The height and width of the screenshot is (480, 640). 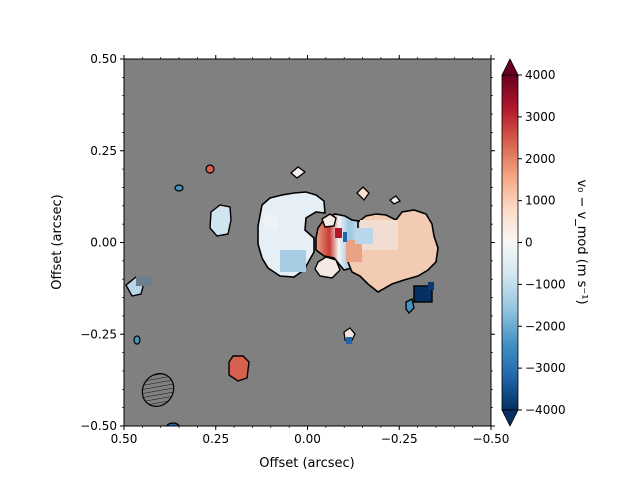 What do you see at coordinates (364, 236) in the screenshot?
I see `region-right-lobe-blue-patch` at bounding box center [364, 236].